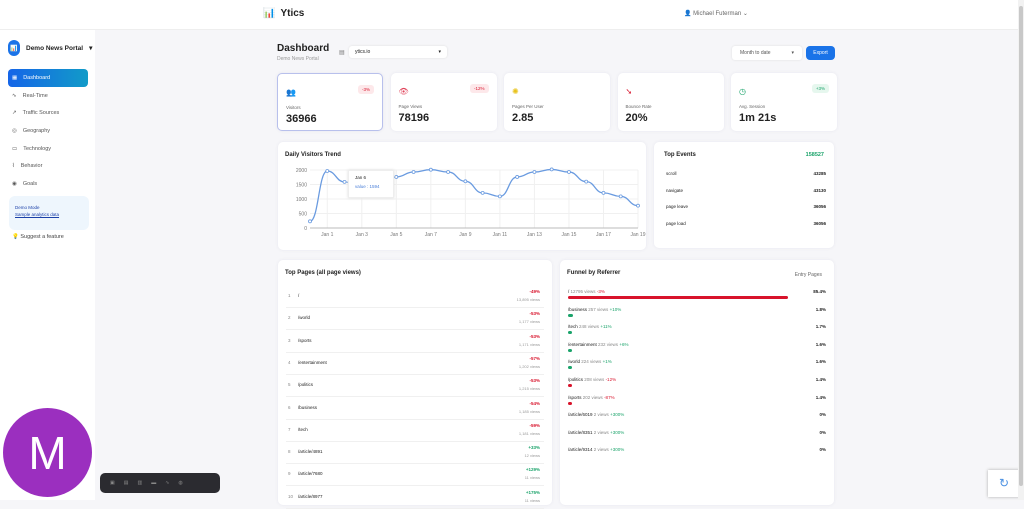 This screenshot has width=1024, height=509. Describe the element at coordinates (589, 327) in the screenshot. I see `funnel-views: 248 views` at that location.